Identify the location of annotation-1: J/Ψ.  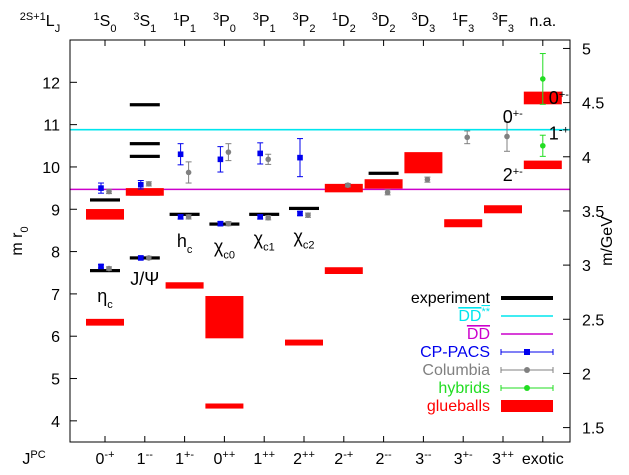
(144, 279).